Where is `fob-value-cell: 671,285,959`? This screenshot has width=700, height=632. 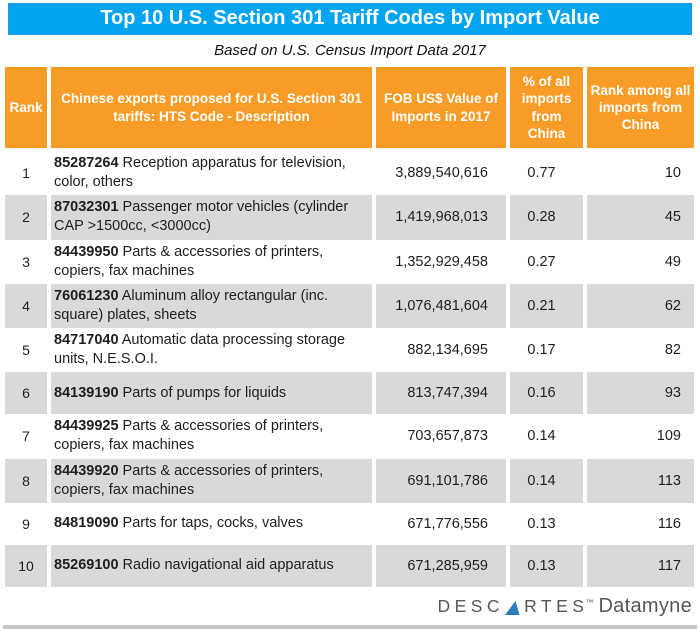 fob-value-cell: 671,285,959 is located at coordinates (441, 565).